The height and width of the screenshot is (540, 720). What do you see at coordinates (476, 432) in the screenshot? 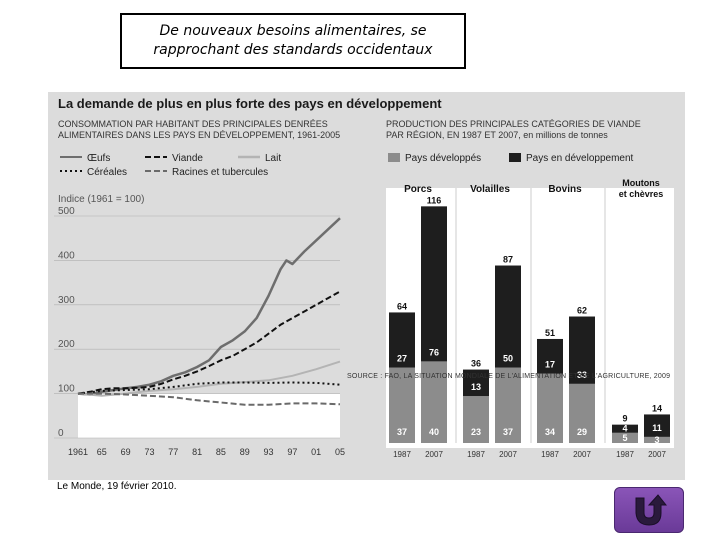
I see `bar-developed-label: 23` at bounding box center [476, 432].